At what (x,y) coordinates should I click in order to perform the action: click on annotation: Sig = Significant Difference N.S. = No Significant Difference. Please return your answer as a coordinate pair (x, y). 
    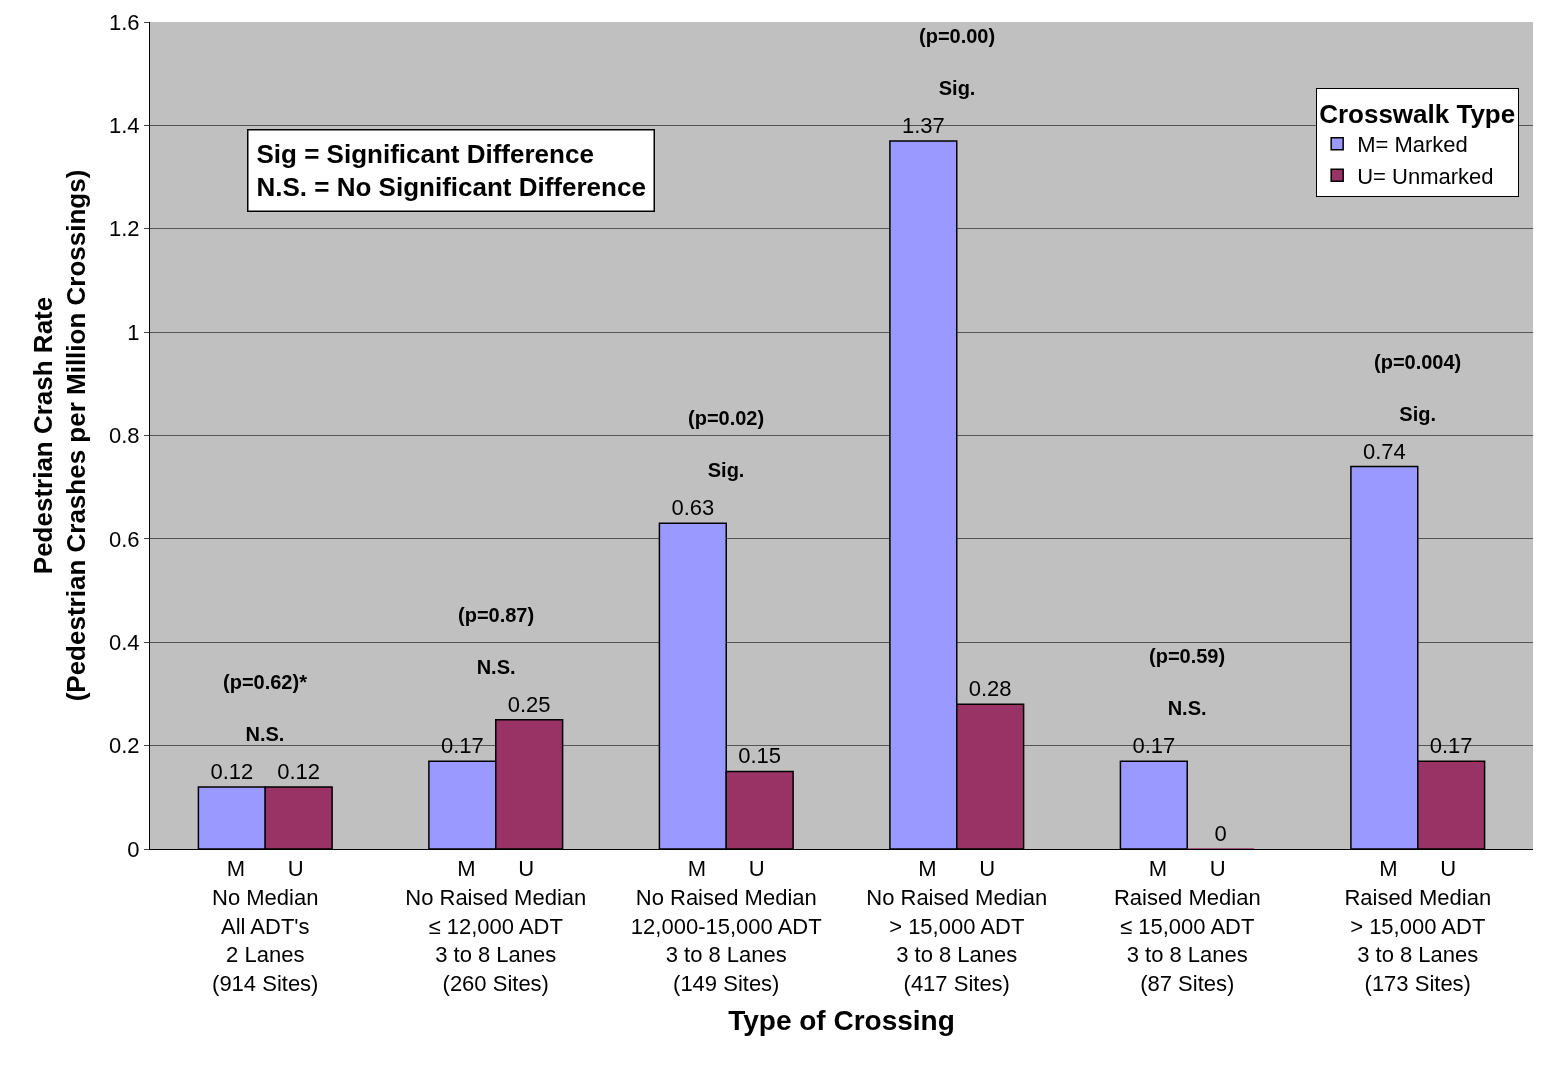
    Looking at the image, I should click on (451, 170).